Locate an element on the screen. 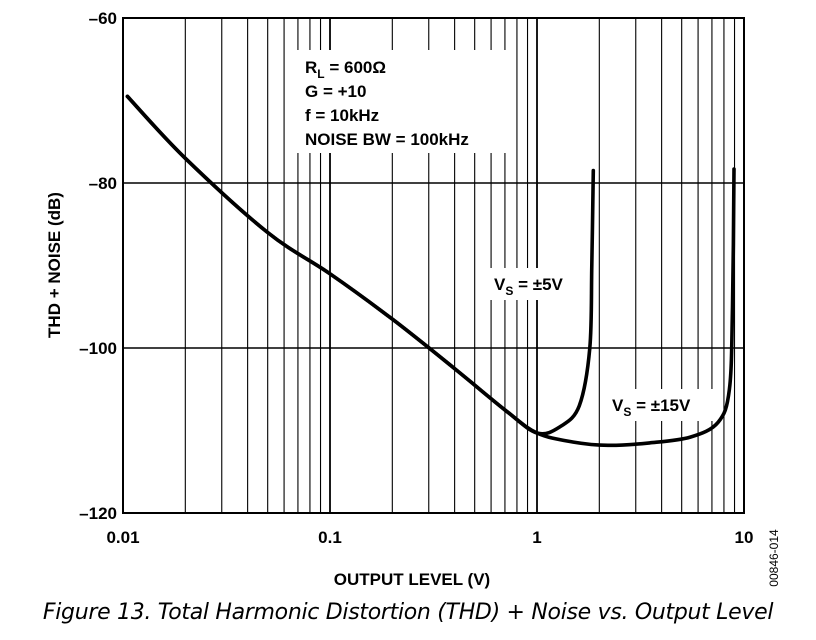 The image size is (816, 640). series-label-5v-text: VS = ±5V is located at coordinates (529, 286).